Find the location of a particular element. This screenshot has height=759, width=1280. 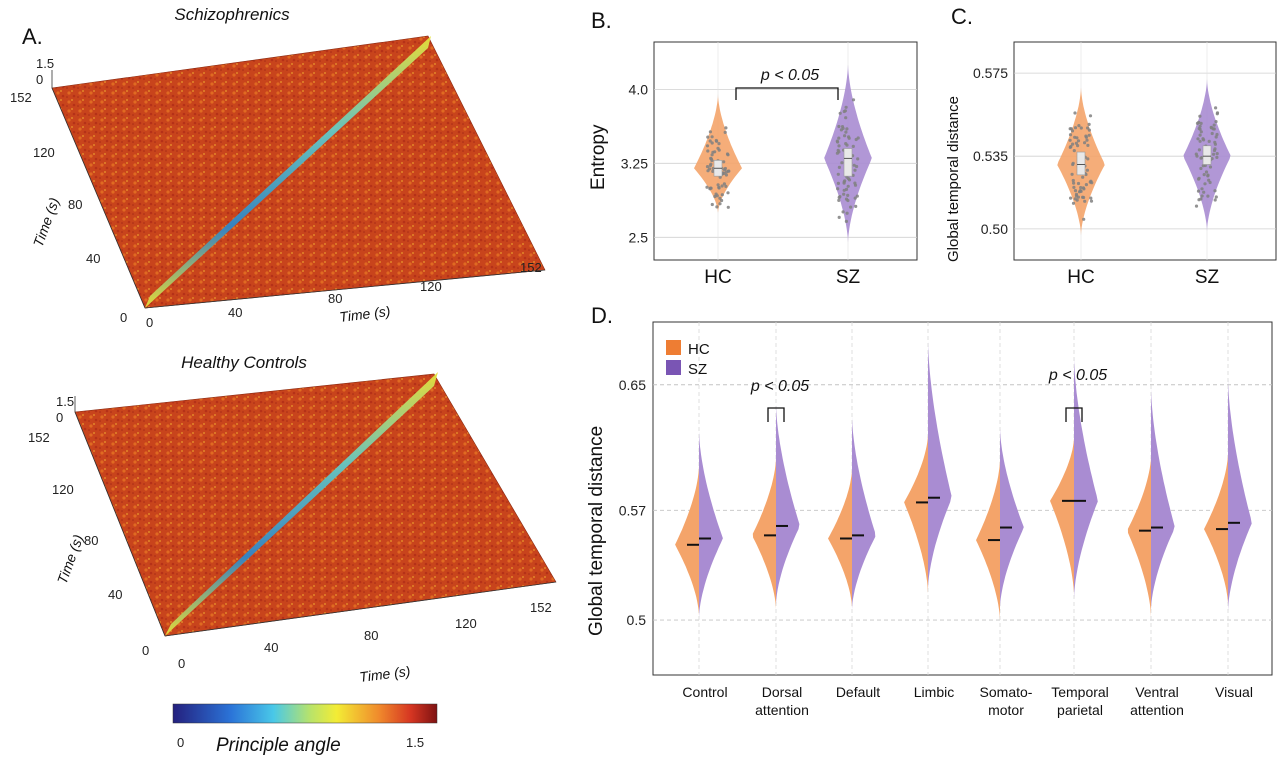

x-tick: 120 is located at coordinates (431, 286).